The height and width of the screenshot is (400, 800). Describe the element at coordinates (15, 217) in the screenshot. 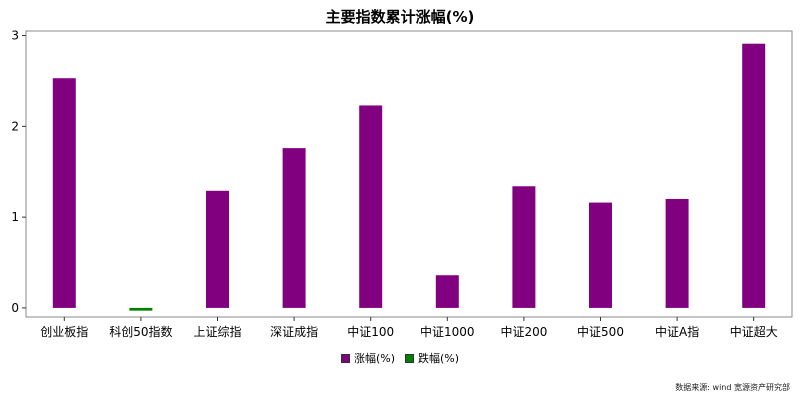

I see `y-tick-label: 1` at that location.